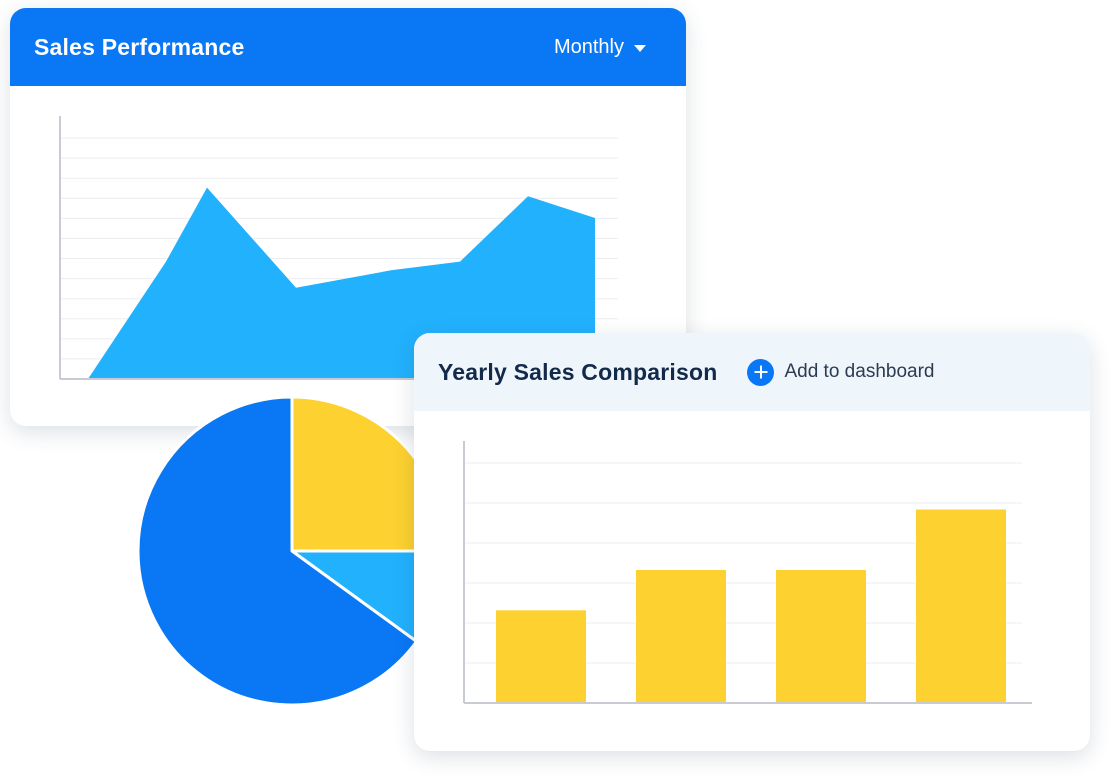 The image size is (1112, 776). I want to click on period-dropdown: Monthly, so click(600, 47).